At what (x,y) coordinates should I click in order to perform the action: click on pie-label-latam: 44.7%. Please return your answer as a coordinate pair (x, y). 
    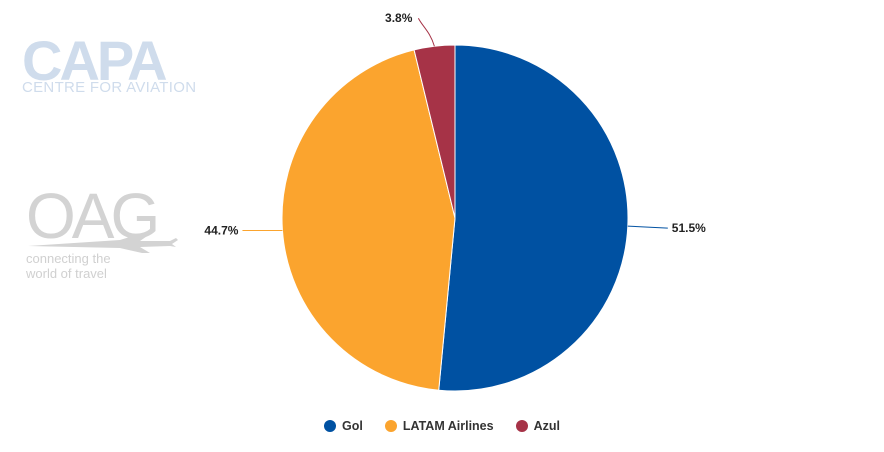
    Looking at the image, I should click on (221, 230).